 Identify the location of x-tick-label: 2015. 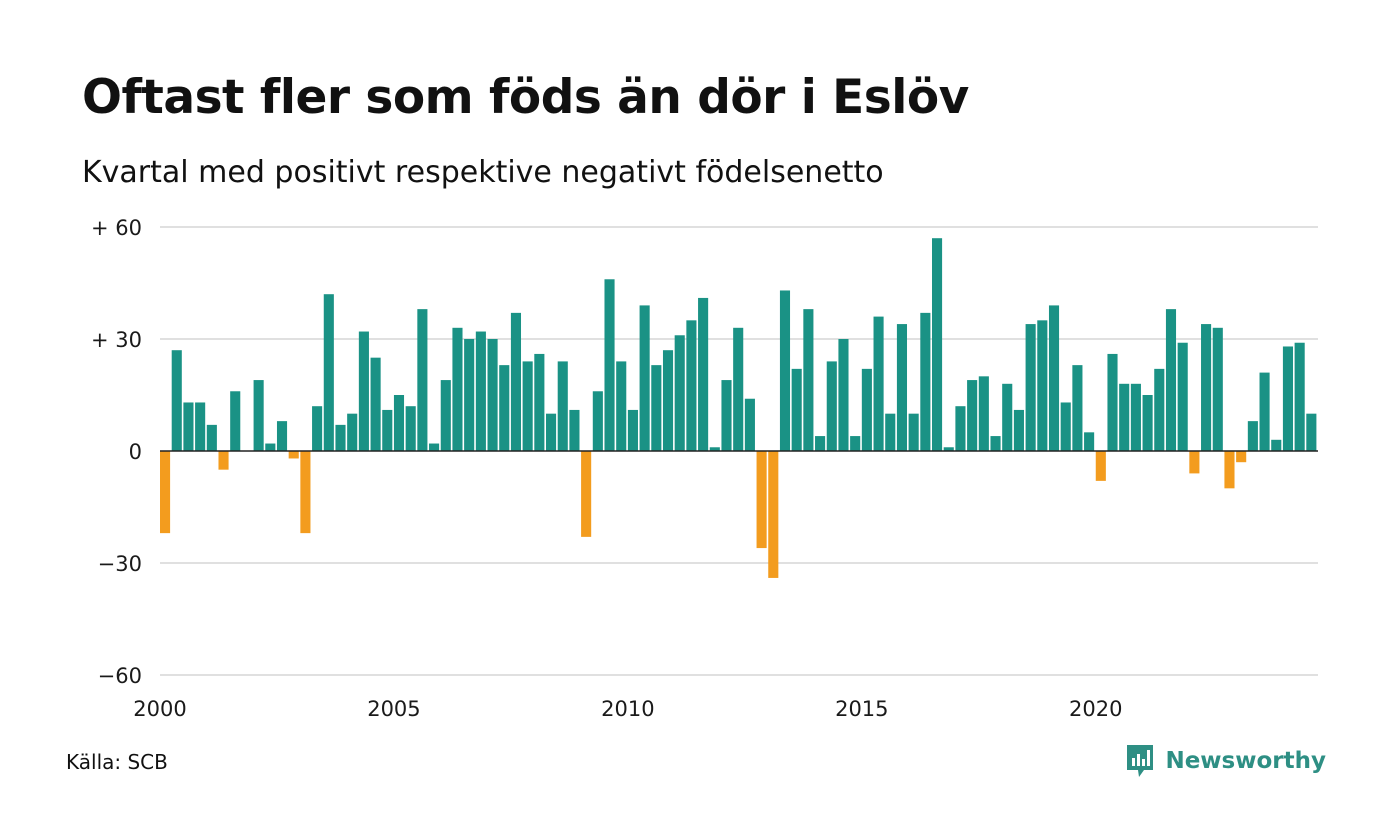
(861, 709).